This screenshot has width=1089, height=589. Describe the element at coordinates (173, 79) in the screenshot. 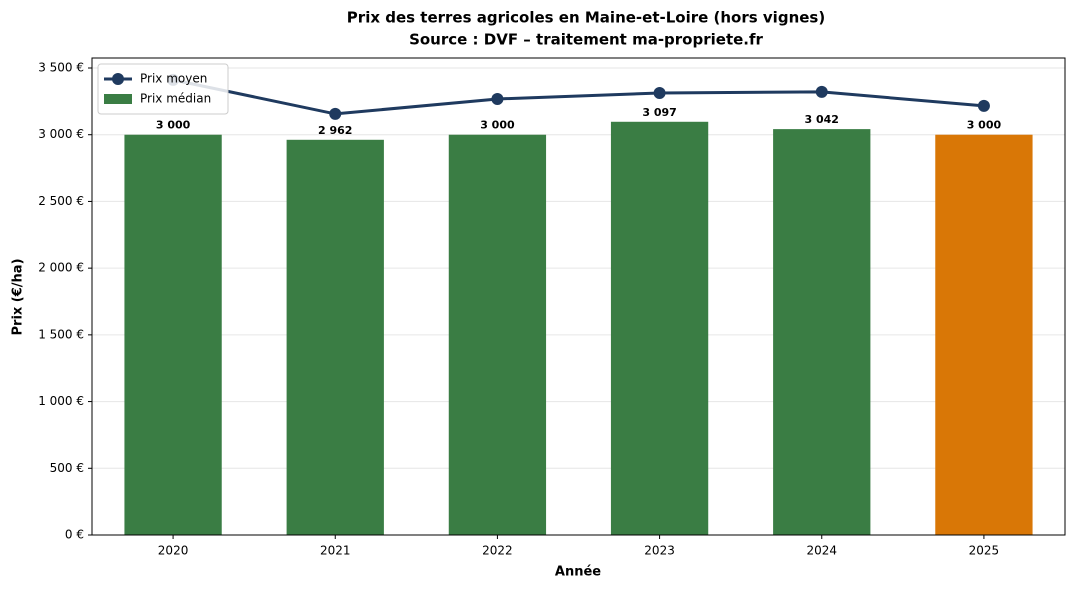

I see `legend-label: Prix moyen` at that location.